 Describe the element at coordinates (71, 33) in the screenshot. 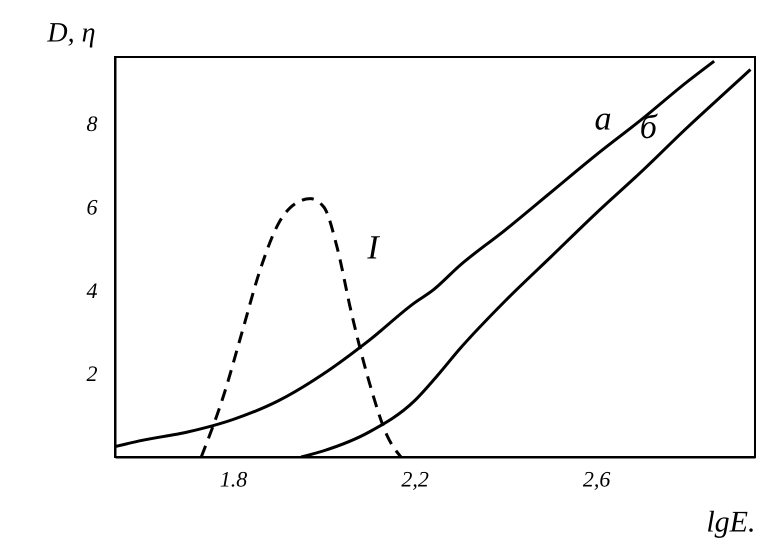

I see `y-axis-title: D, η` at that location.